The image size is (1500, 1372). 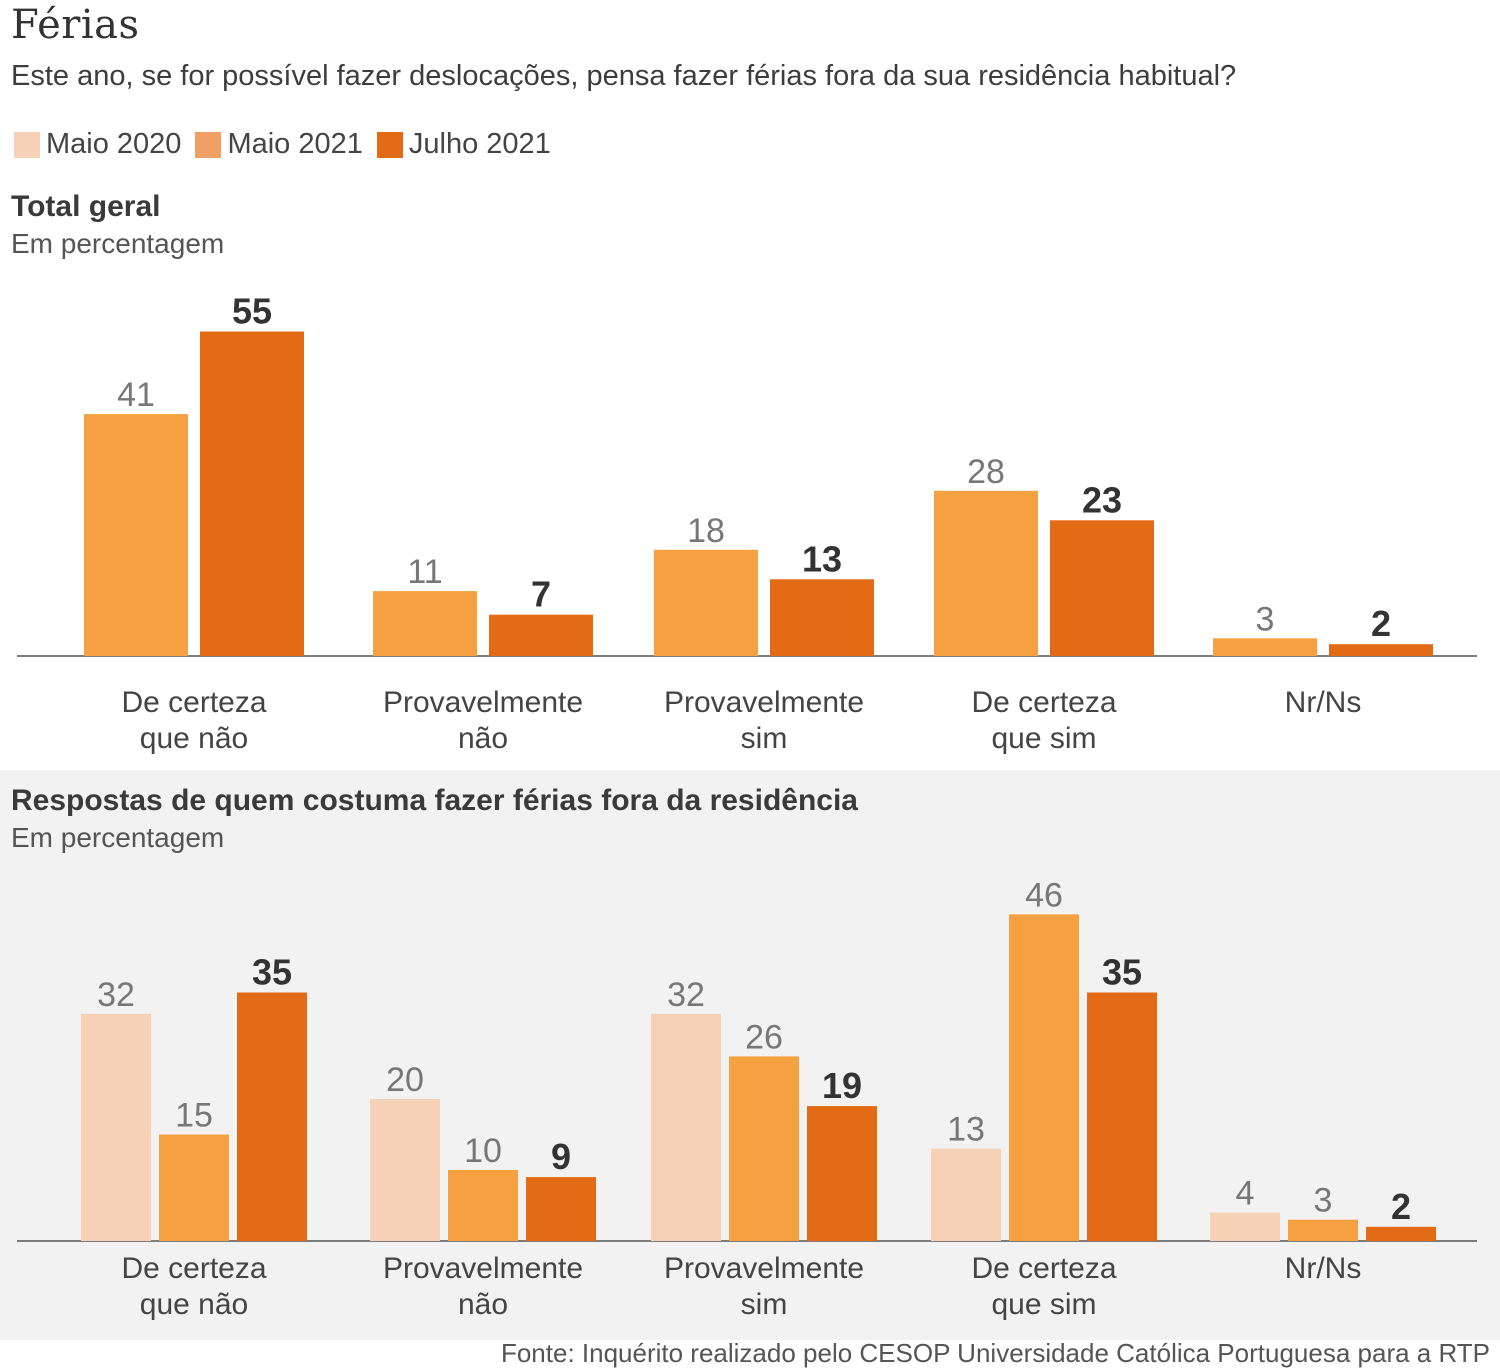 What do you see at coordinates (136, 395) in the screenshot?
I see `data-label: 41` at bounding box center [136, 395].